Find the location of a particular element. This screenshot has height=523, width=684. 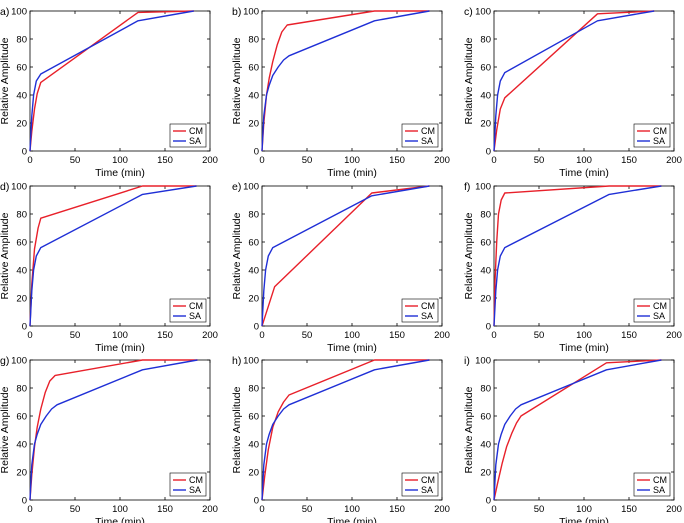

panel-letter: h) is located at coordinates (236, 361).